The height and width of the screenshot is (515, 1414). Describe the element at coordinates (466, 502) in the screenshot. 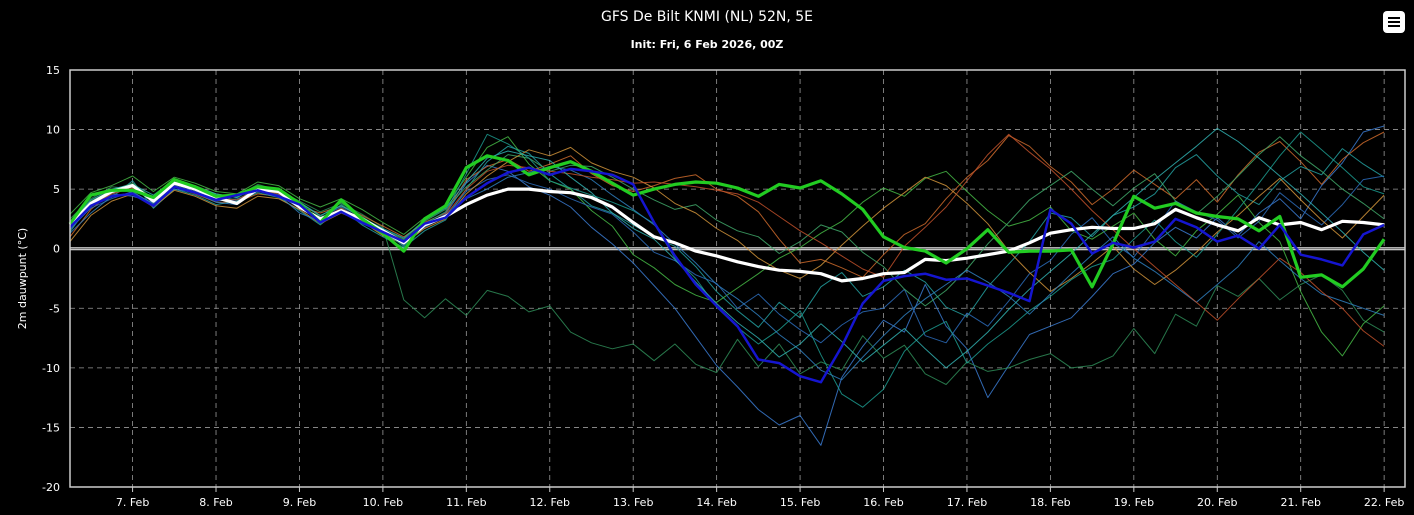

I see `x-tick-label: 11. Feb` at that location.